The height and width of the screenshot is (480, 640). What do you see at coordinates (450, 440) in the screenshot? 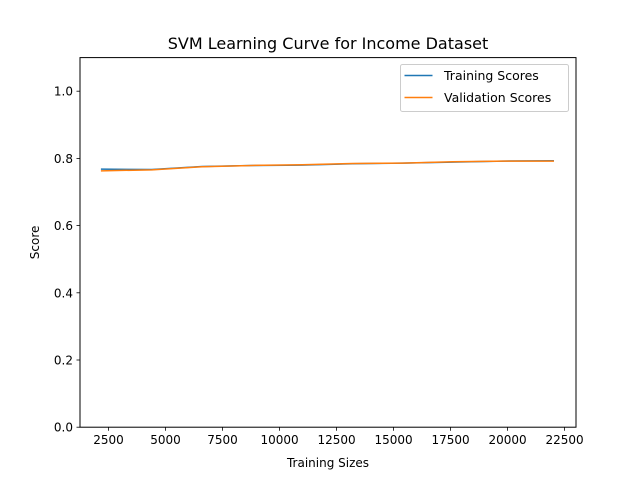
I see `x-tick-label: 17500` at bounding box center [450, 440].